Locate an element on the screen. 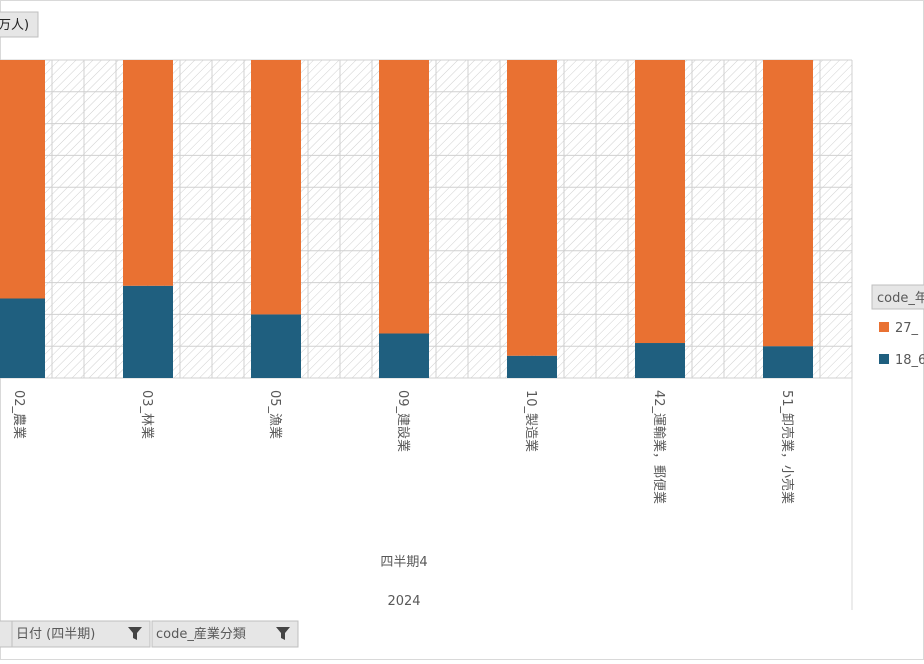 Image resolution: width=924 pixels, height=664 pixels. x-group-label: 四半期4 is located at coordinates (403, 562).